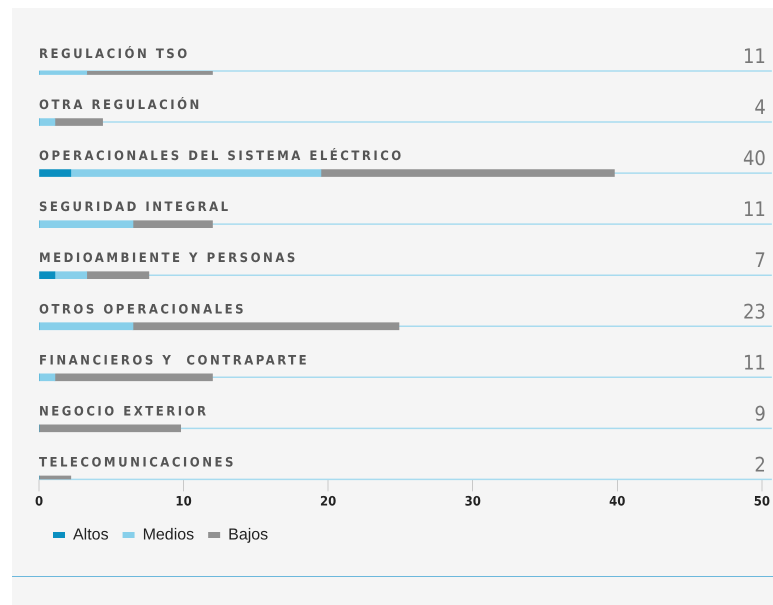 The width and height of the screenshot is (773, 605). Describe the element at coordinates (124, 412) in the screenshot. I see `y-tick-label: NEGOCIO EXTERIOR` at that location.